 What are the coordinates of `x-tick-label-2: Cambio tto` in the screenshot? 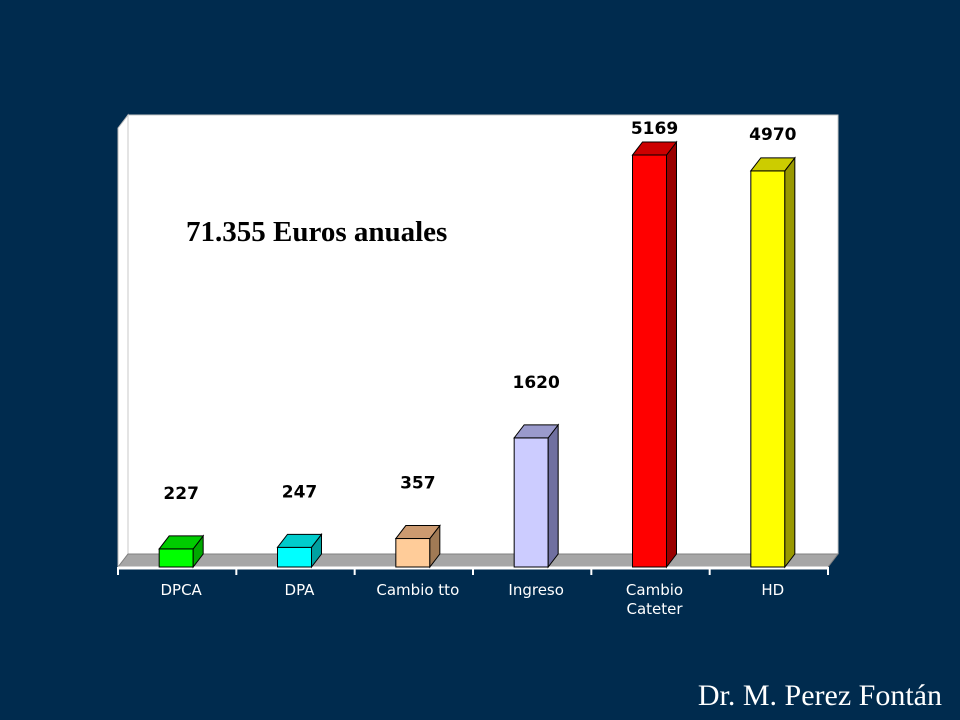 It's located at (417, 590).